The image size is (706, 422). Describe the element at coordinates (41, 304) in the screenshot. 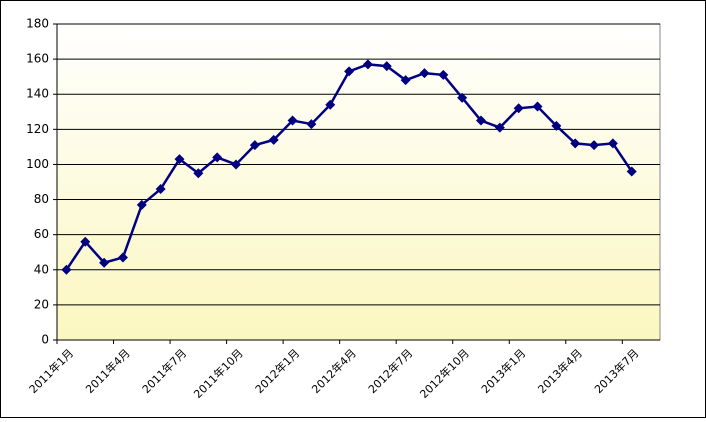

I see `y-tick-label: 20` at that location.